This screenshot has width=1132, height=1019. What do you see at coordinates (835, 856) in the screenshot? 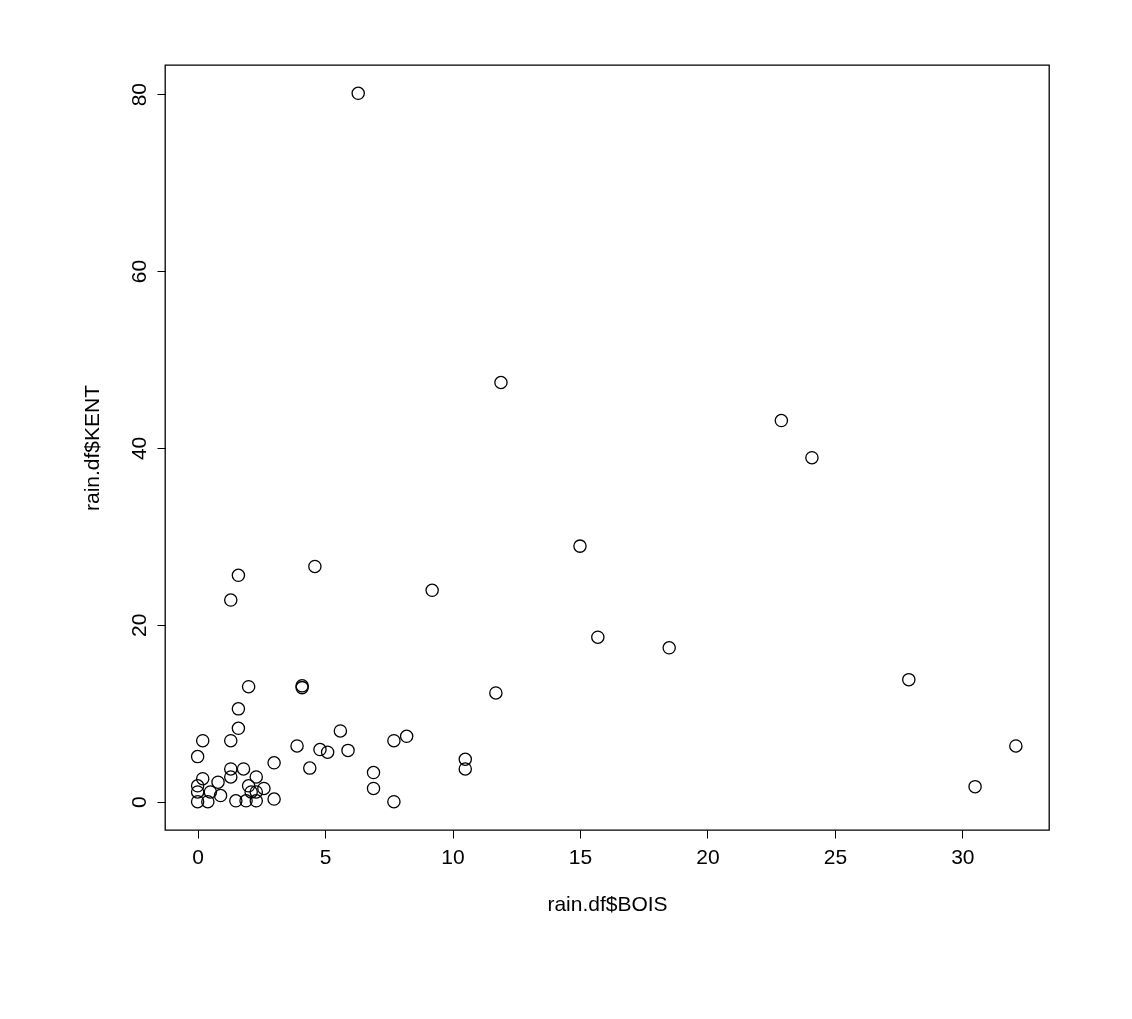
I see `x-tick-label: 25` at bounding box center [835, 856].